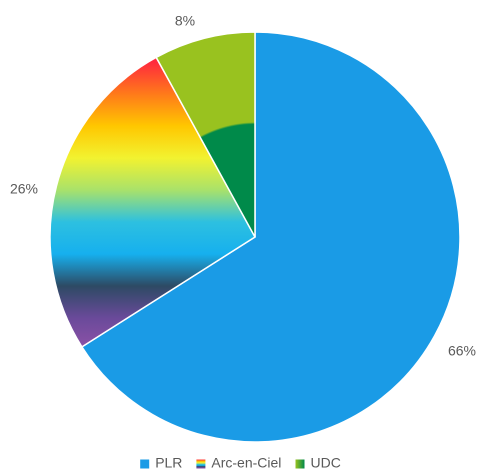  What do you see at coordinates (326, 463) in the screenshot?
I see `legend-label: UDC` at bounding box center [326, 463].